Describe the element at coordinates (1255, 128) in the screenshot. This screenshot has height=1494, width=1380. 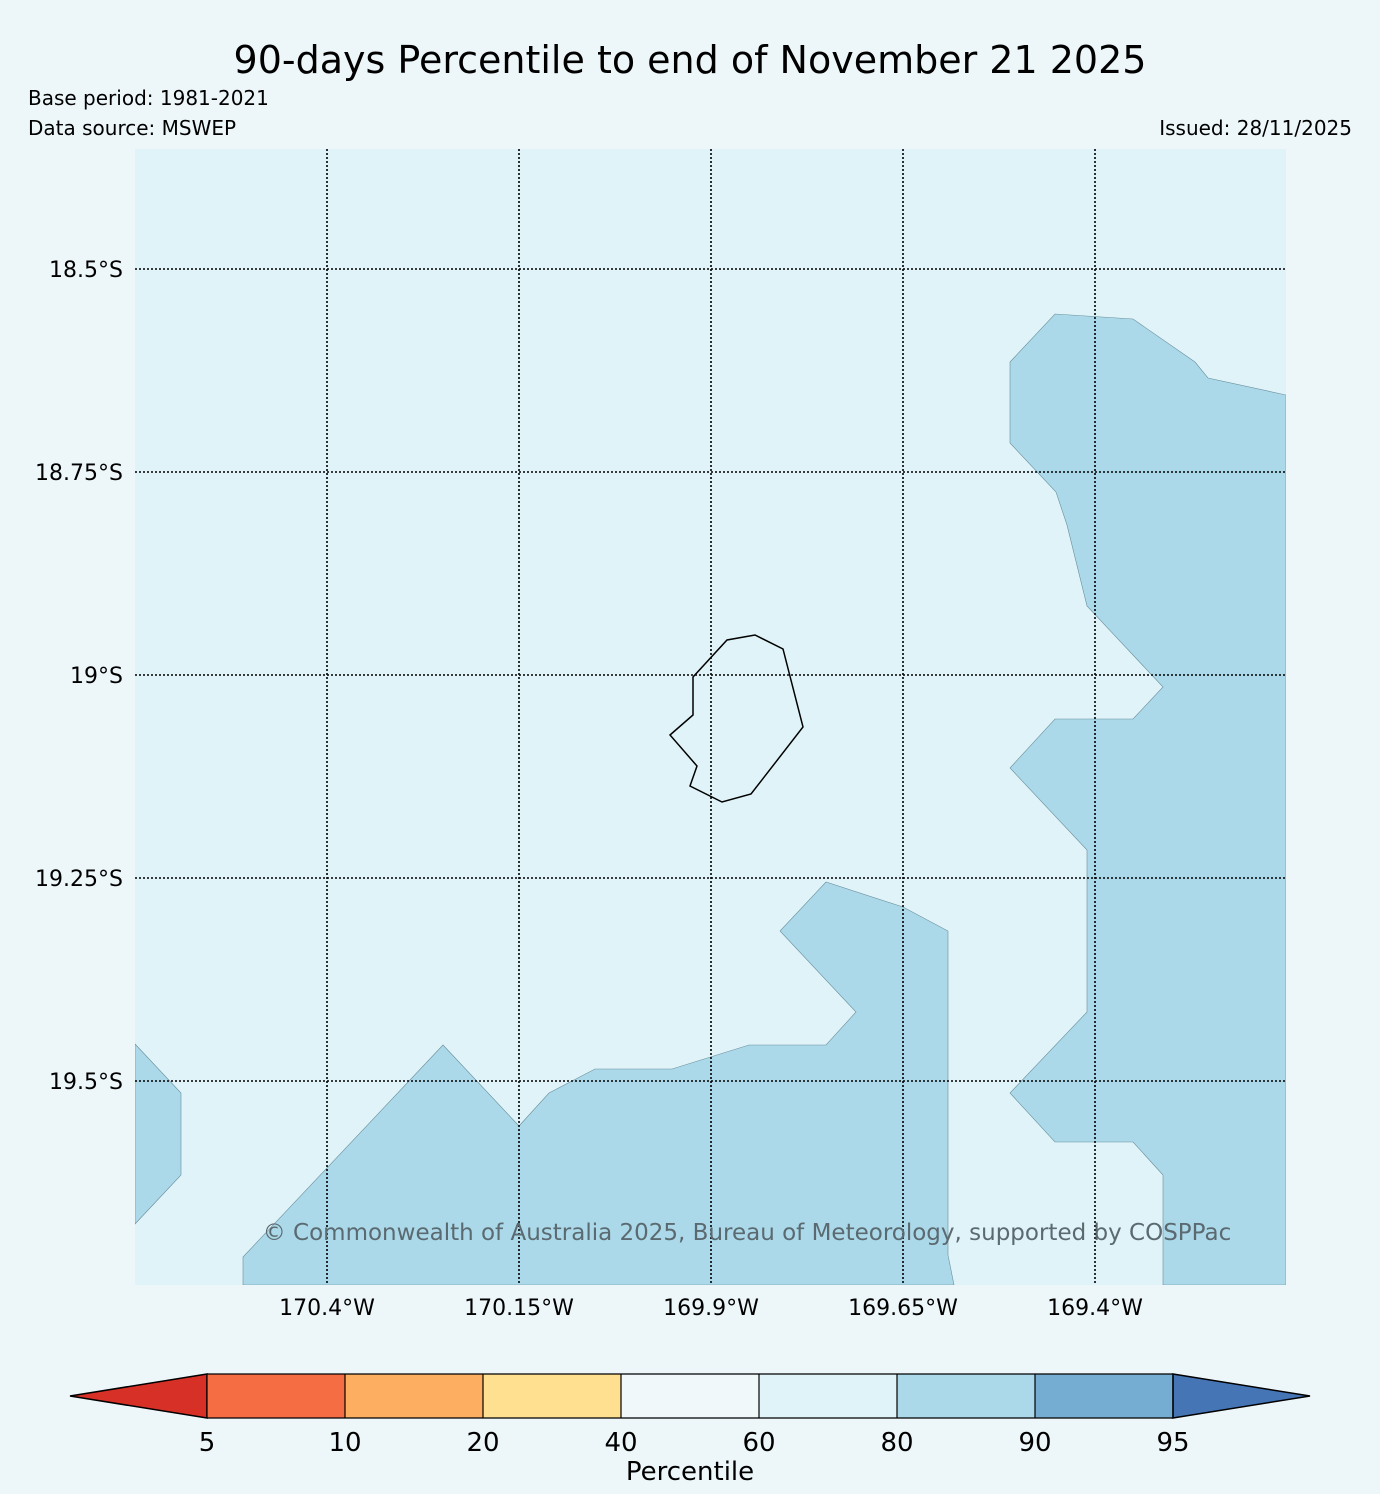
I see `issued-date: Issued: 28/11/2025` at that location.